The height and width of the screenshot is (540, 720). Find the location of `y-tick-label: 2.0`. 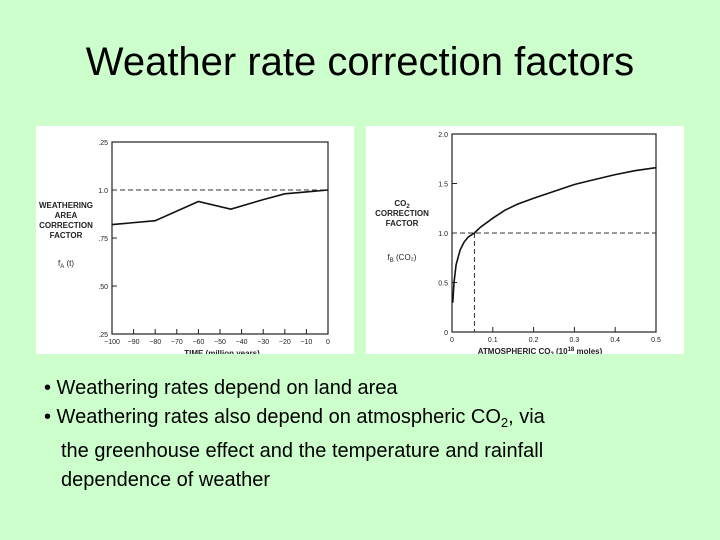

y-tick-label: 2.0 is located at coordinates (443, 135).